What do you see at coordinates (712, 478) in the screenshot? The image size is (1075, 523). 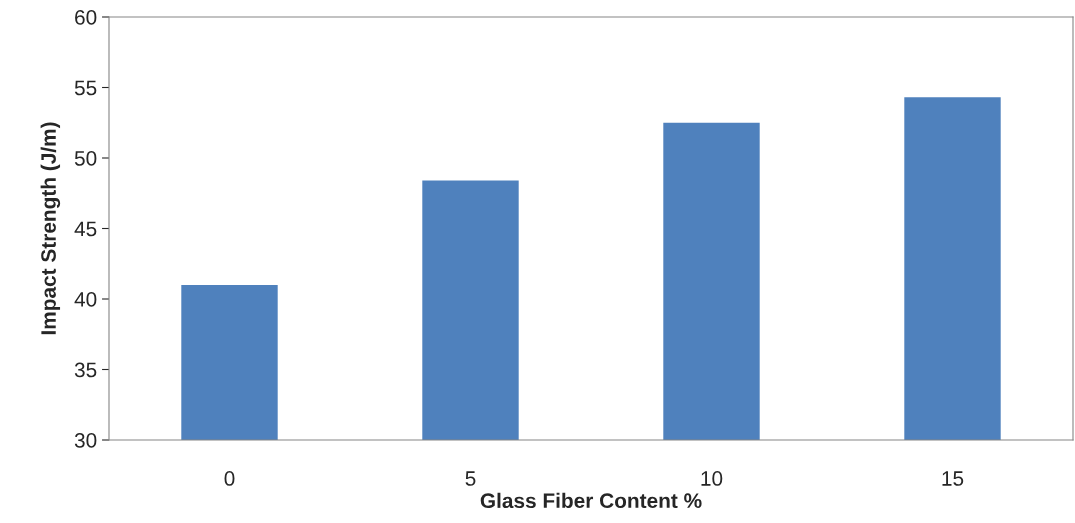 I see `x-tick-label: 10` at bounding box center [712, 478].